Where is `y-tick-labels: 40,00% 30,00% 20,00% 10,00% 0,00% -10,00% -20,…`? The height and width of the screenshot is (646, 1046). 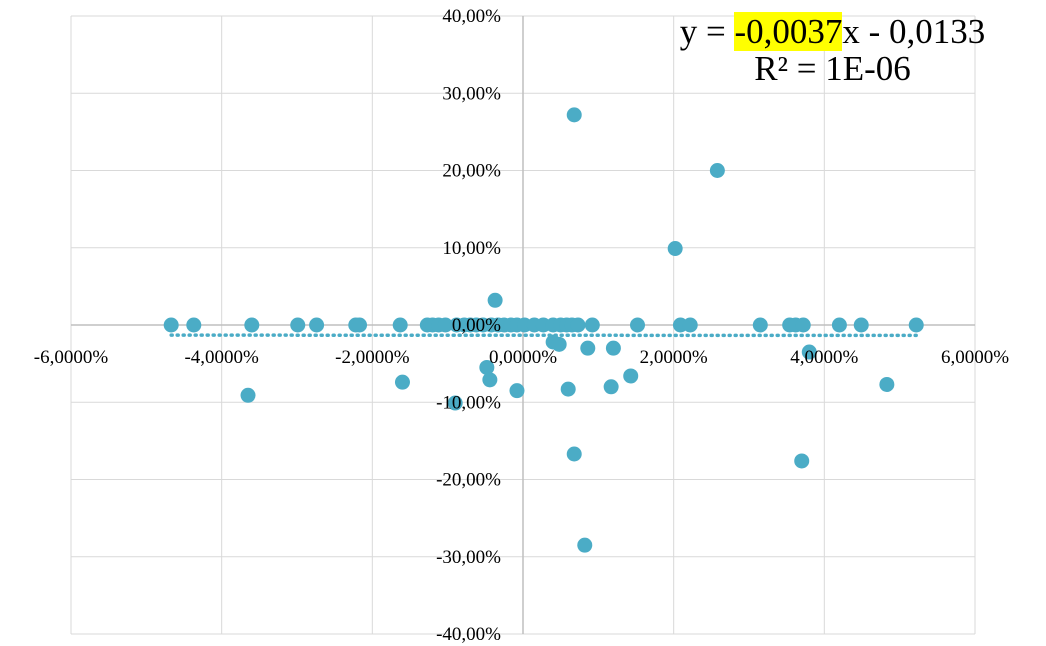
y-tick-labels: 40,00% 30,00% 20,00% 10,00% 0,00% -10,00% -20,… is located at coordinates (468, 325).